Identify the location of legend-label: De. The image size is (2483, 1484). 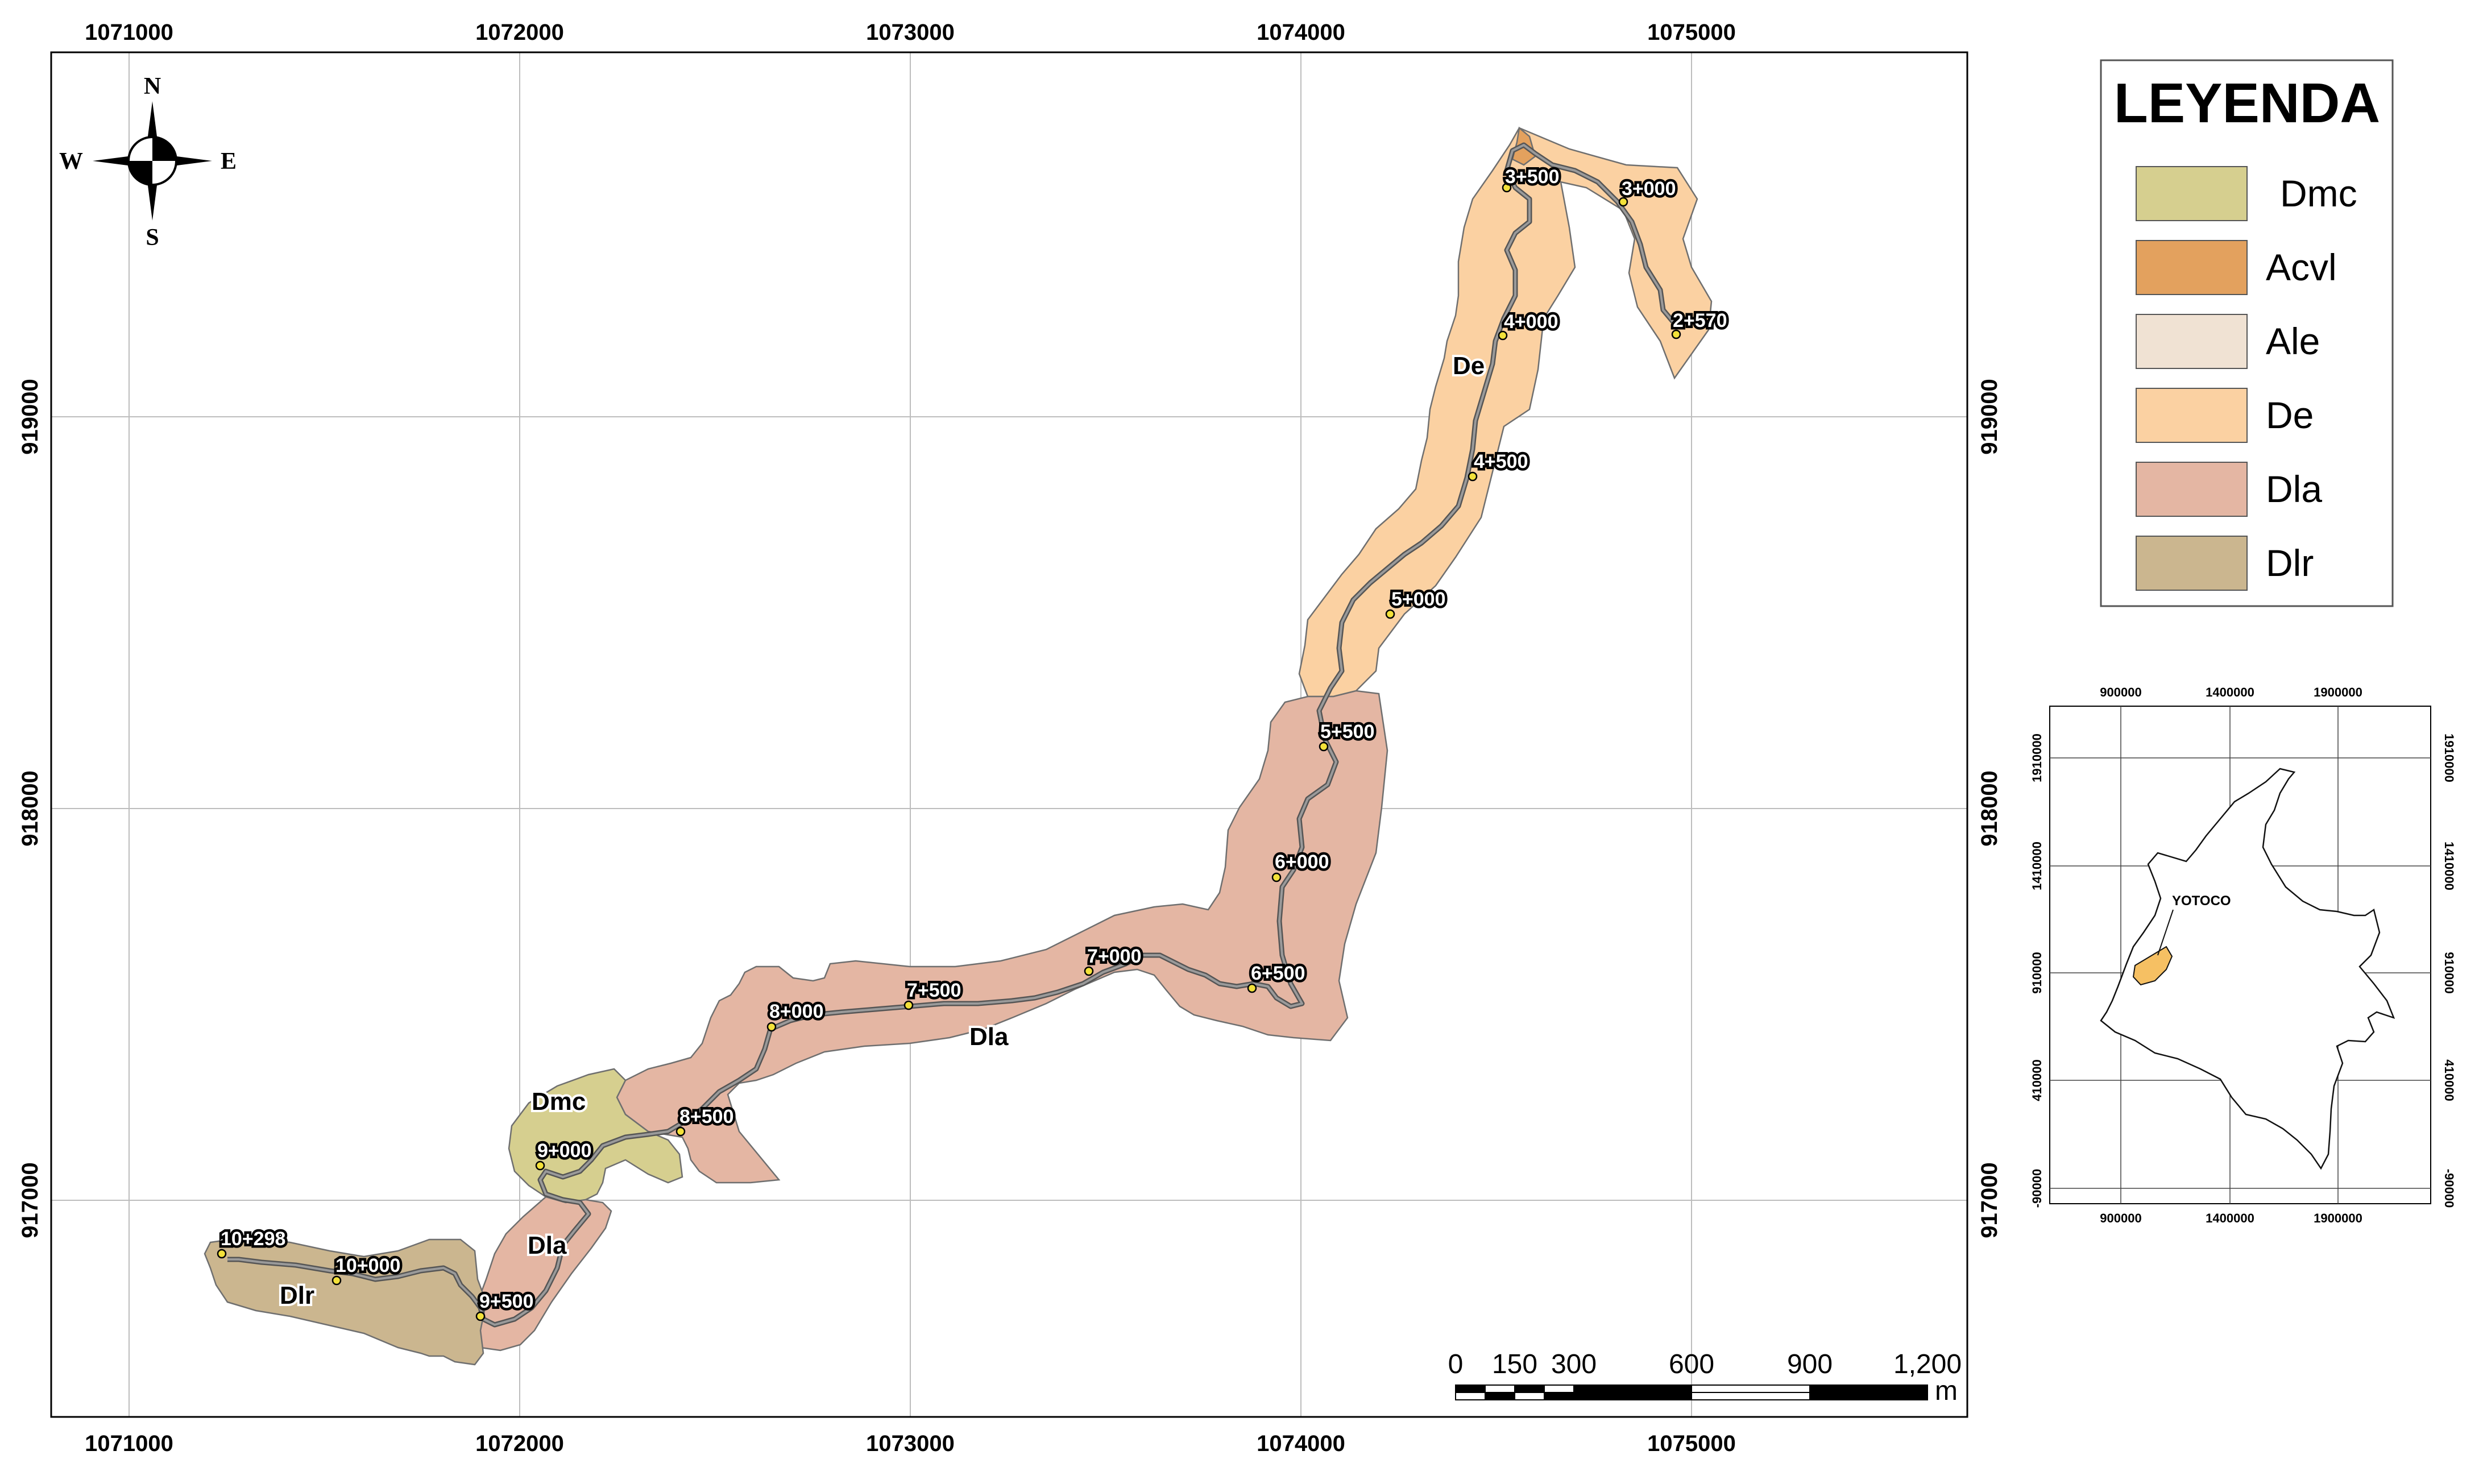
(2290, 415).